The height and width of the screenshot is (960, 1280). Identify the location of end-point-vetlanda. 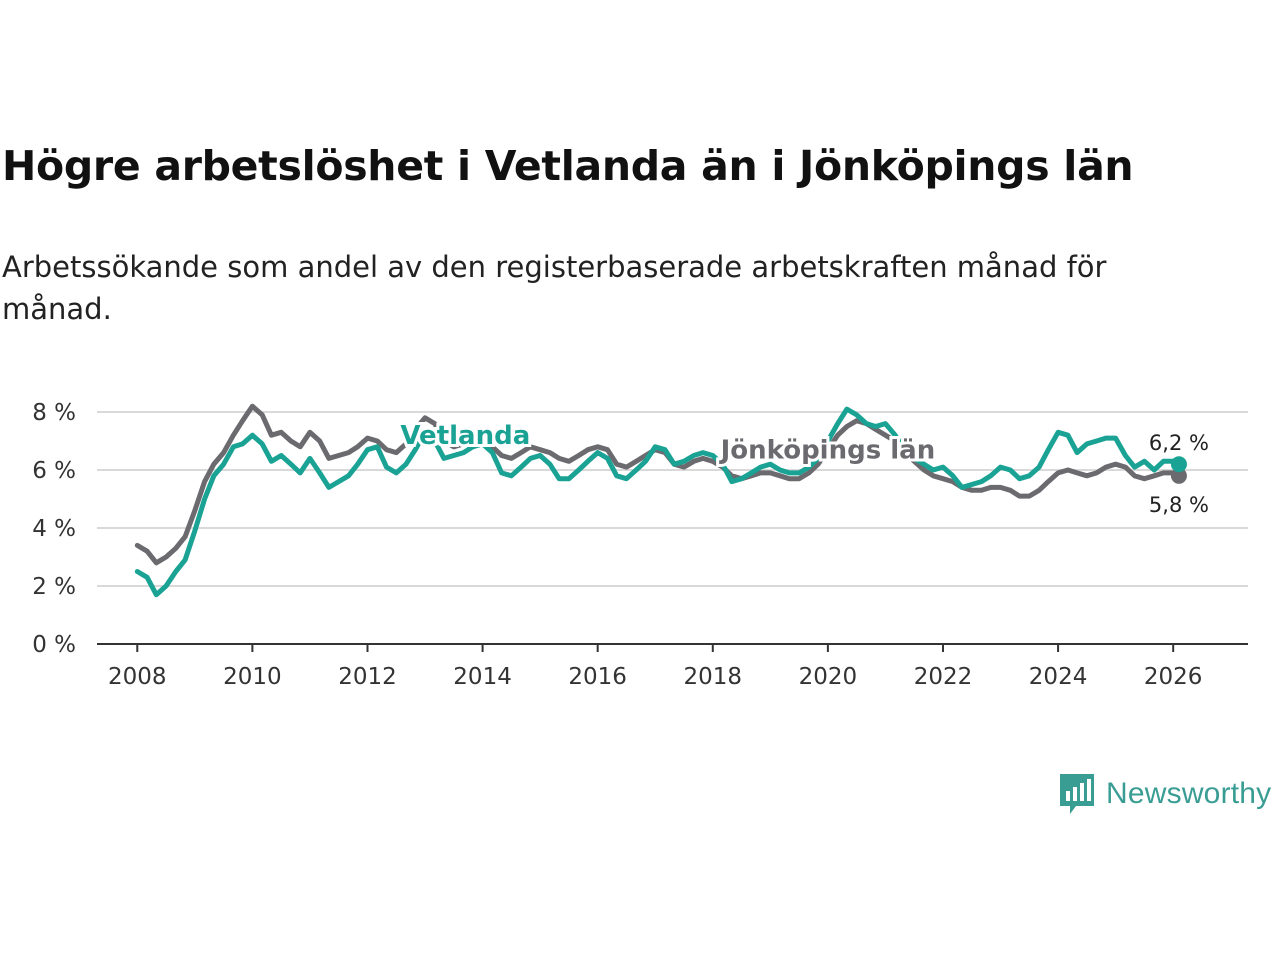
(1178, 464).